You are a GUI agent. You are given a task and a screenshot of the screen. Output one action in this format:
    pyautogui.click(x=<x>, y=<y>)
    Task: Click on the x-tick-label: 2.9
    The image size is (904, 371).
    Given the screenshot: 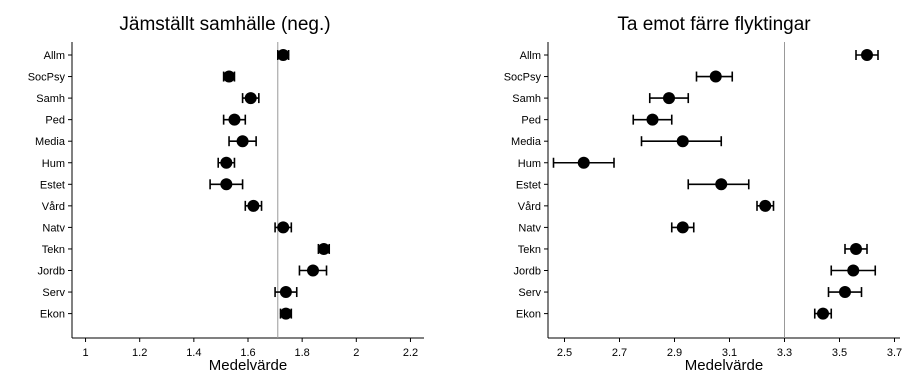 What is the action you would take?
    pyautogui.click(x=674, y=353)
    